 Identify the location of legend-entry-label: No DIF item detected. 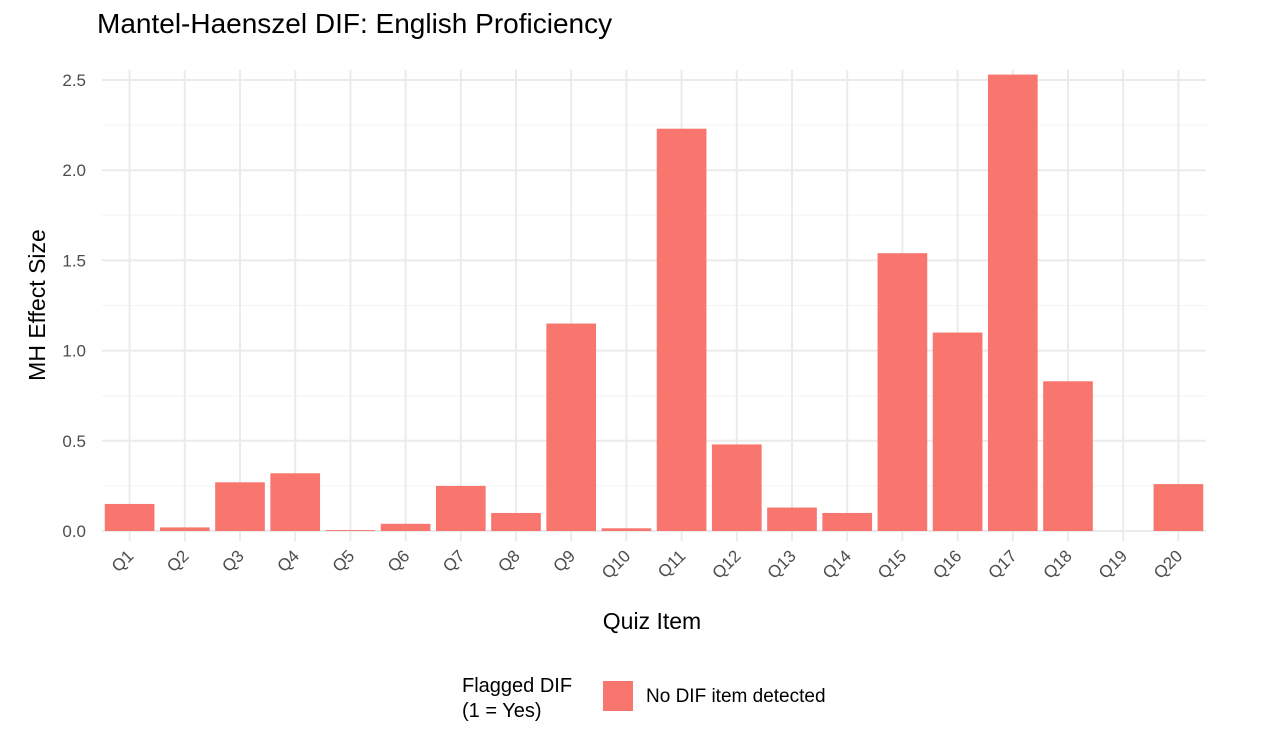
(736, 696).